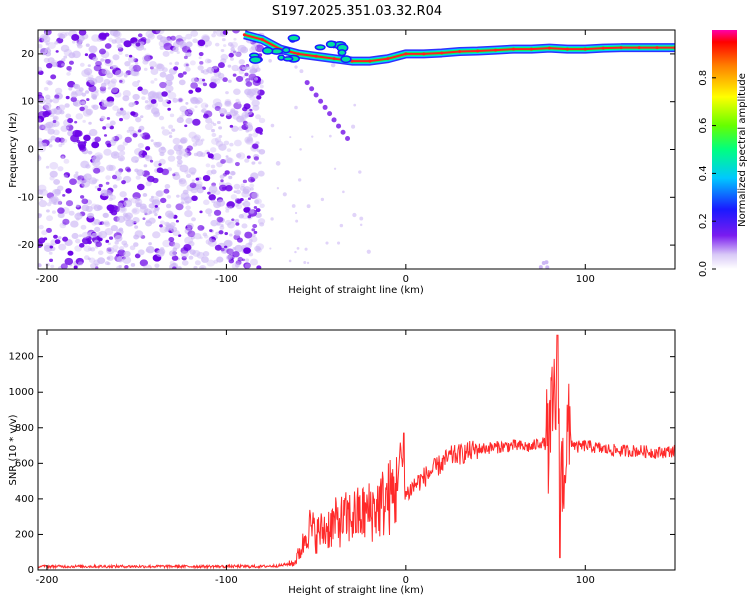  Describe the element at coordinates (47, 580) in the screenshot. I see `snr-x-tick-label: -200` at that location.